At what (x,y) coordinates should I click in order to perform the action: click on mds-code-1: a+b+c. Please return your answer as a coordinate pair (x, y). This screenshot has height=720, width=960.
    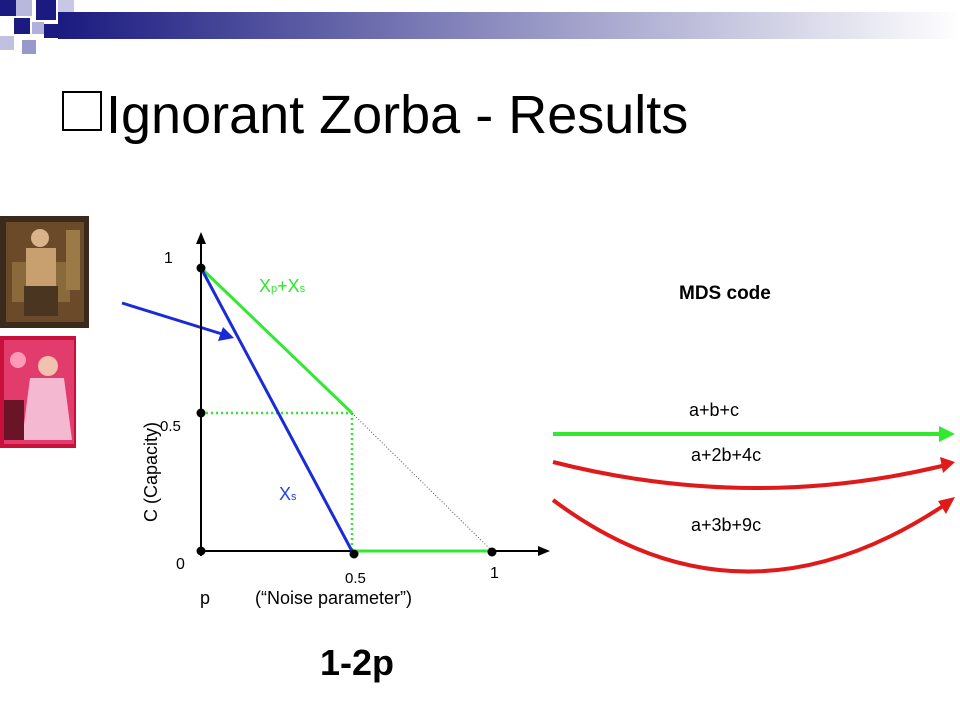
    Looking at the image, I should click on (714, 410).